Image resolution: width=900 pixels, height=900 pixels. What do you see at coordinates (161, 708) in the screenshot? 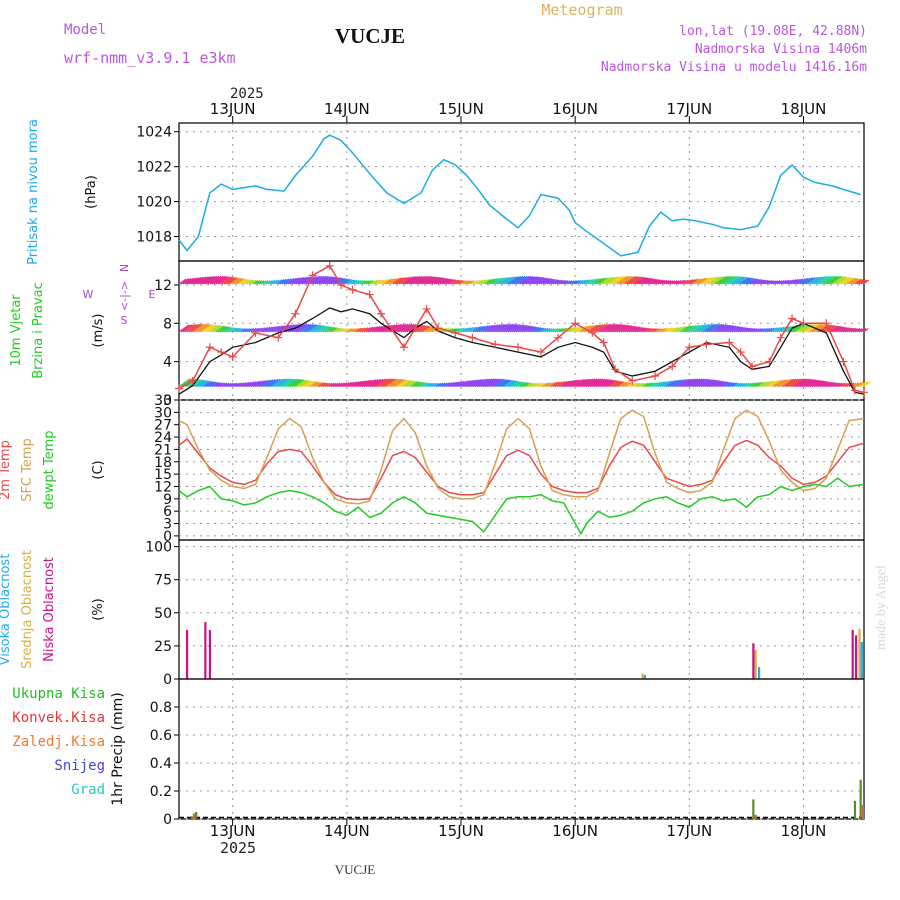
I see `ytick-label: 0.8` at bounding box center [161, 708].